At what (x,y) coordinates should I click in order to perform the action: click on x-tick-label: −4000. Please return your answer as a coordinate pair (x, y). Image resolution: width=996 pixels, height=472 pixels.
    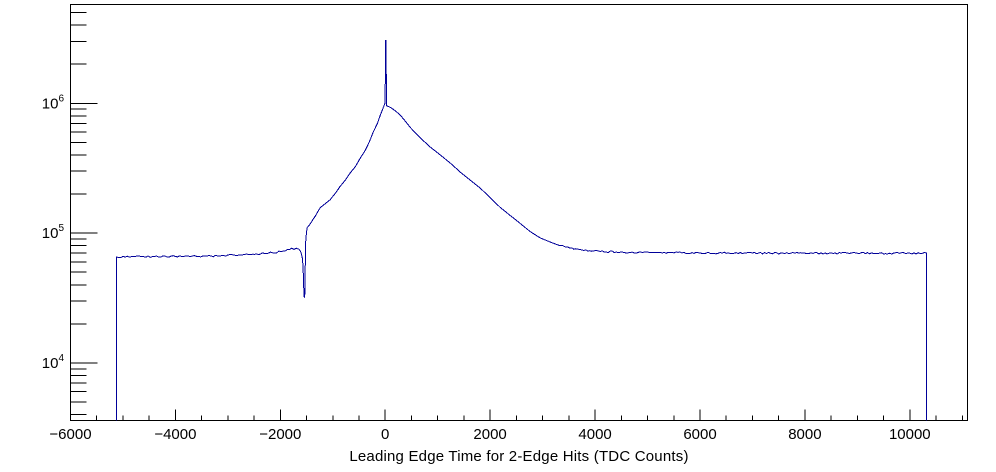
    Looking at the image, I should click on (175, 434).